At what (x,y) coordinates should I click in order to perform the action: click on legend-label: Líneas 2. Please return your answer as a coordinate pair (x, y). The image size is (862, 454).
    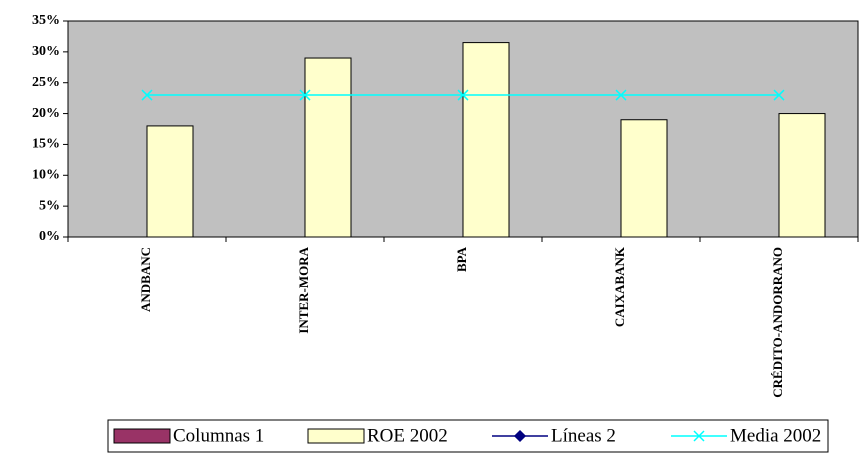
    Looking at the image, I should click on (583, 435).